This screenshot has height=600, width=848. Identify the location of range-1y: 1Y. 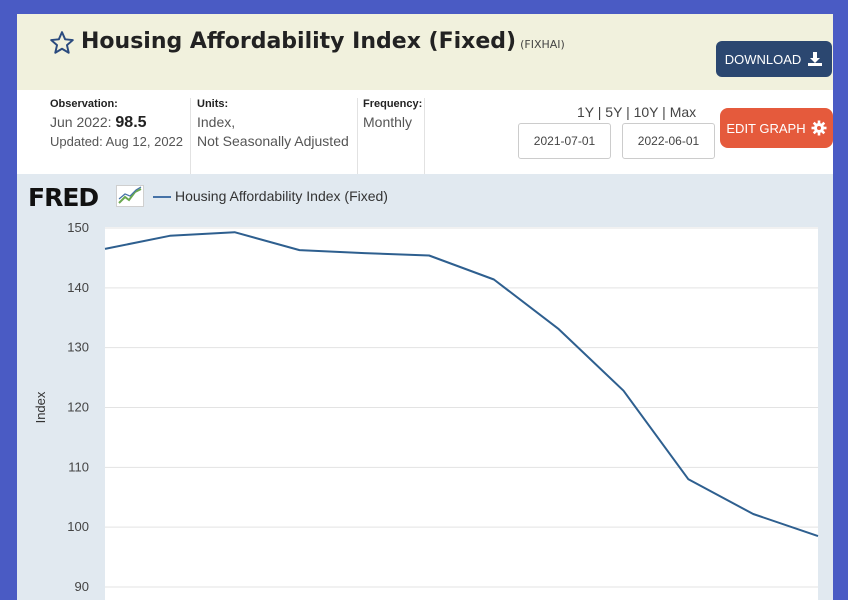
(585, 112).